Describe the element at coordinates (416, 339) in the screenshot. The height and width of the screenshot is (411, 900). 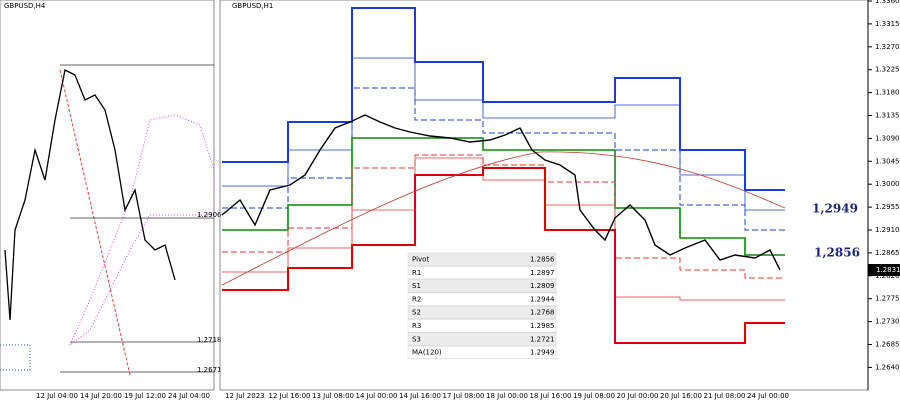
I see `row-label: S3` at that location.